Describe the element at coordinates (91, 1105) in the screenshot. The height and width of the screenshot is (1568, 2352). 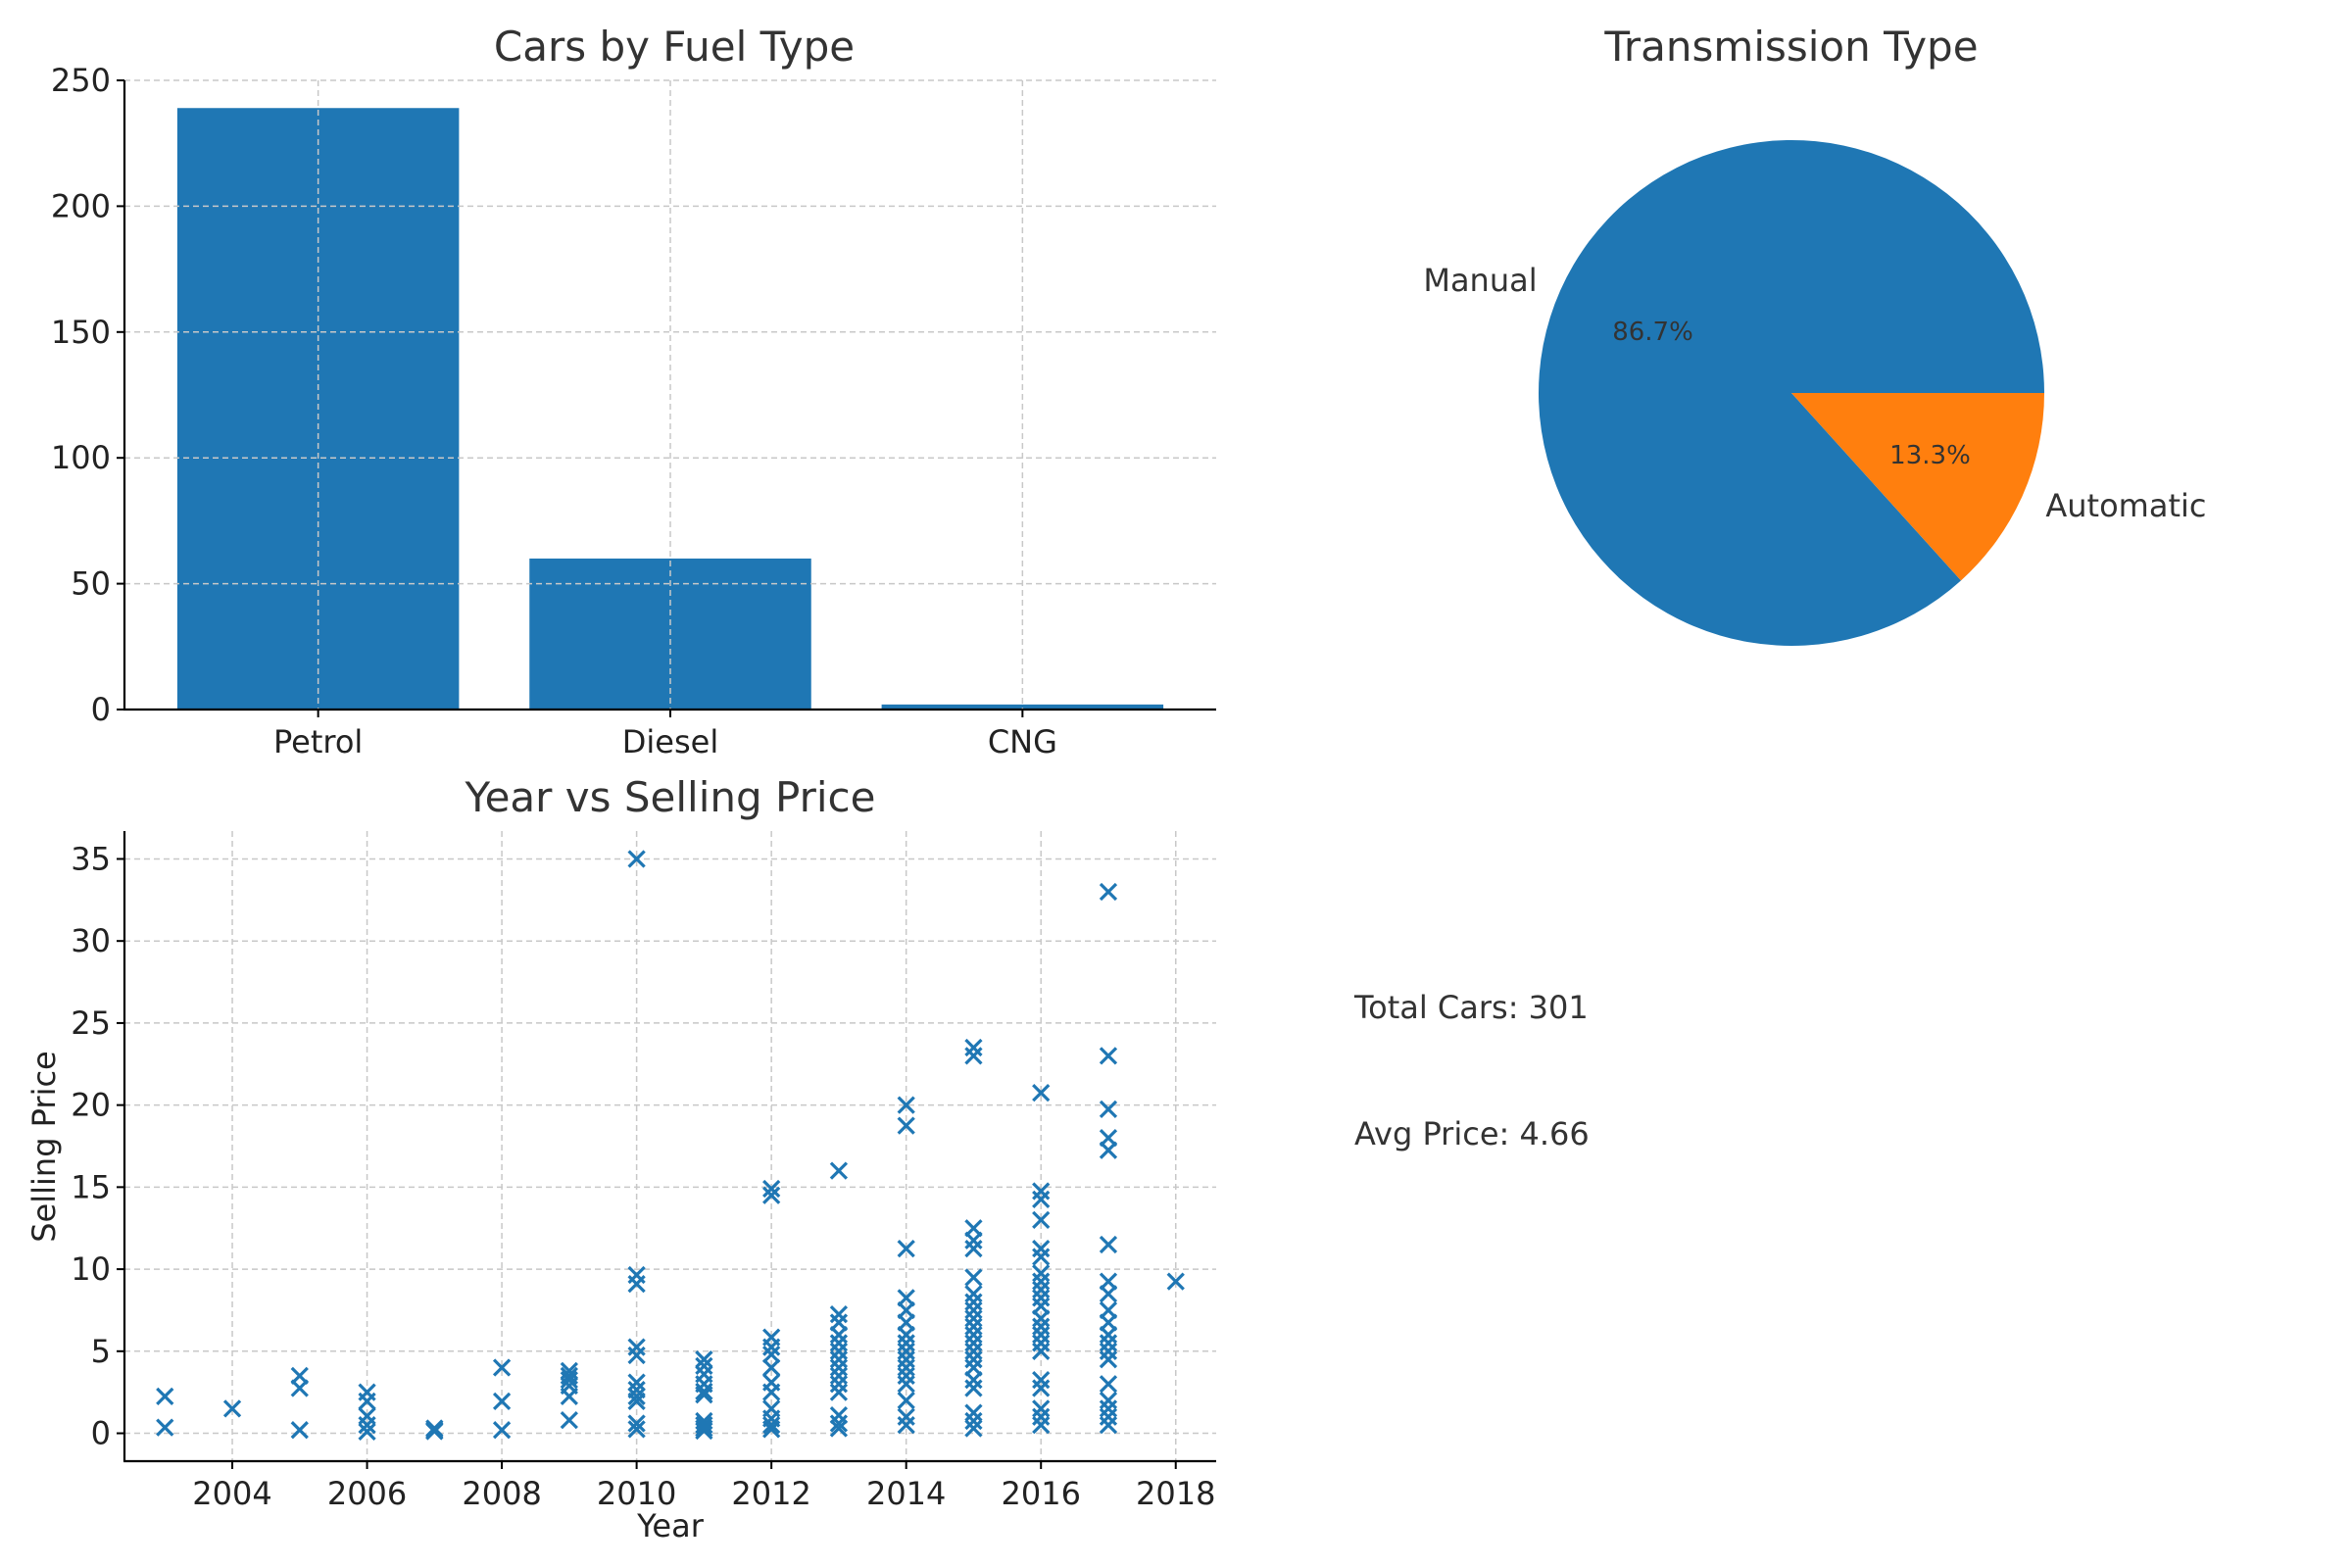
I see `scatter-y-tick-label: 20` at that location.